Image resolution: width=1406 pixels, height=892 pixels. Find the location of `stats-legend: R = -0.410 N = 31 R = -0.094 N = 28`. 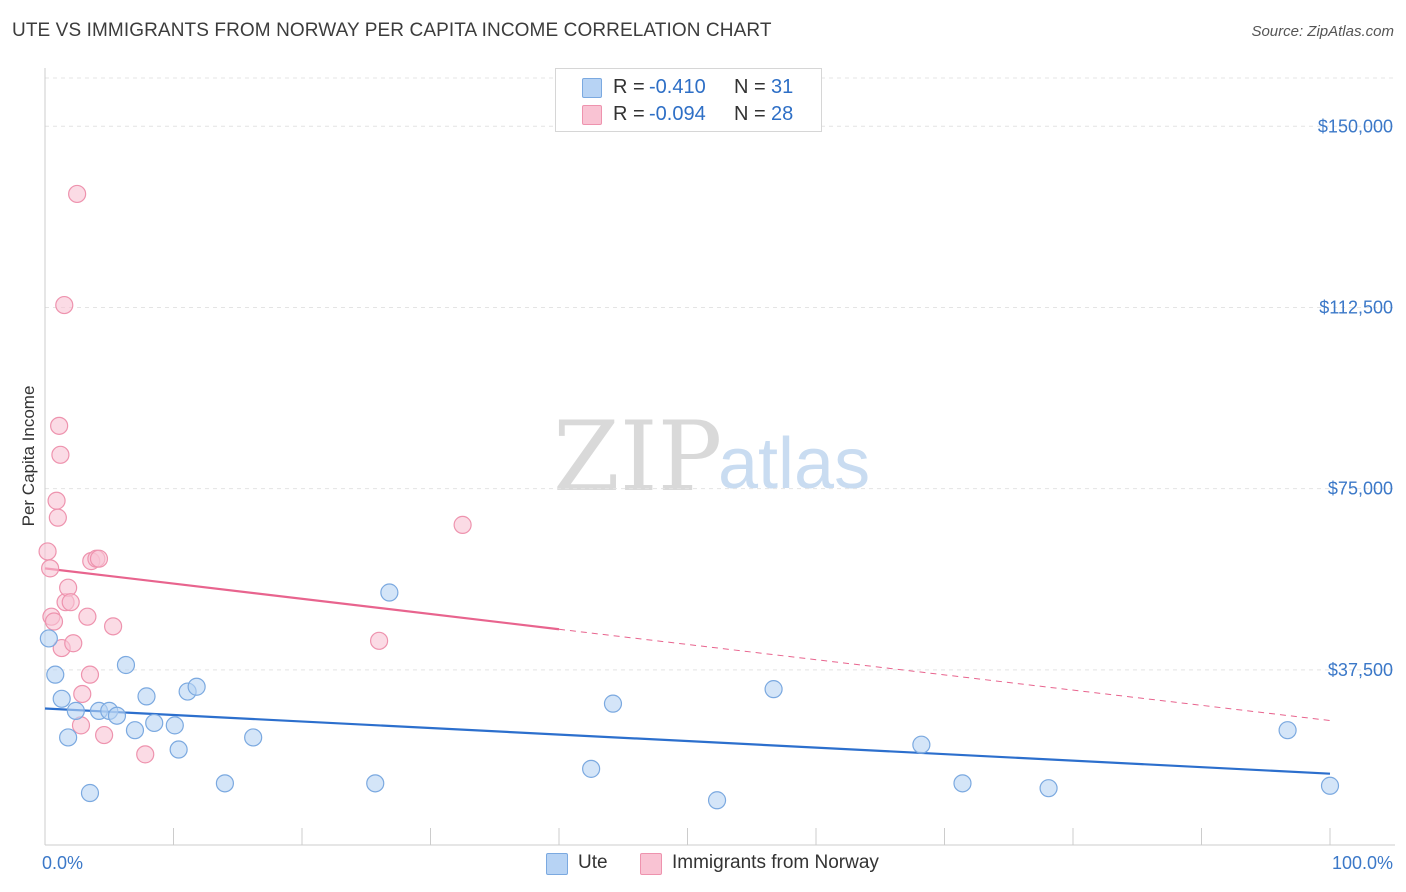

stats-legend: R = -0.410 N = 31 R = -0.094 N = 28 is located at coordinates (688, 100).